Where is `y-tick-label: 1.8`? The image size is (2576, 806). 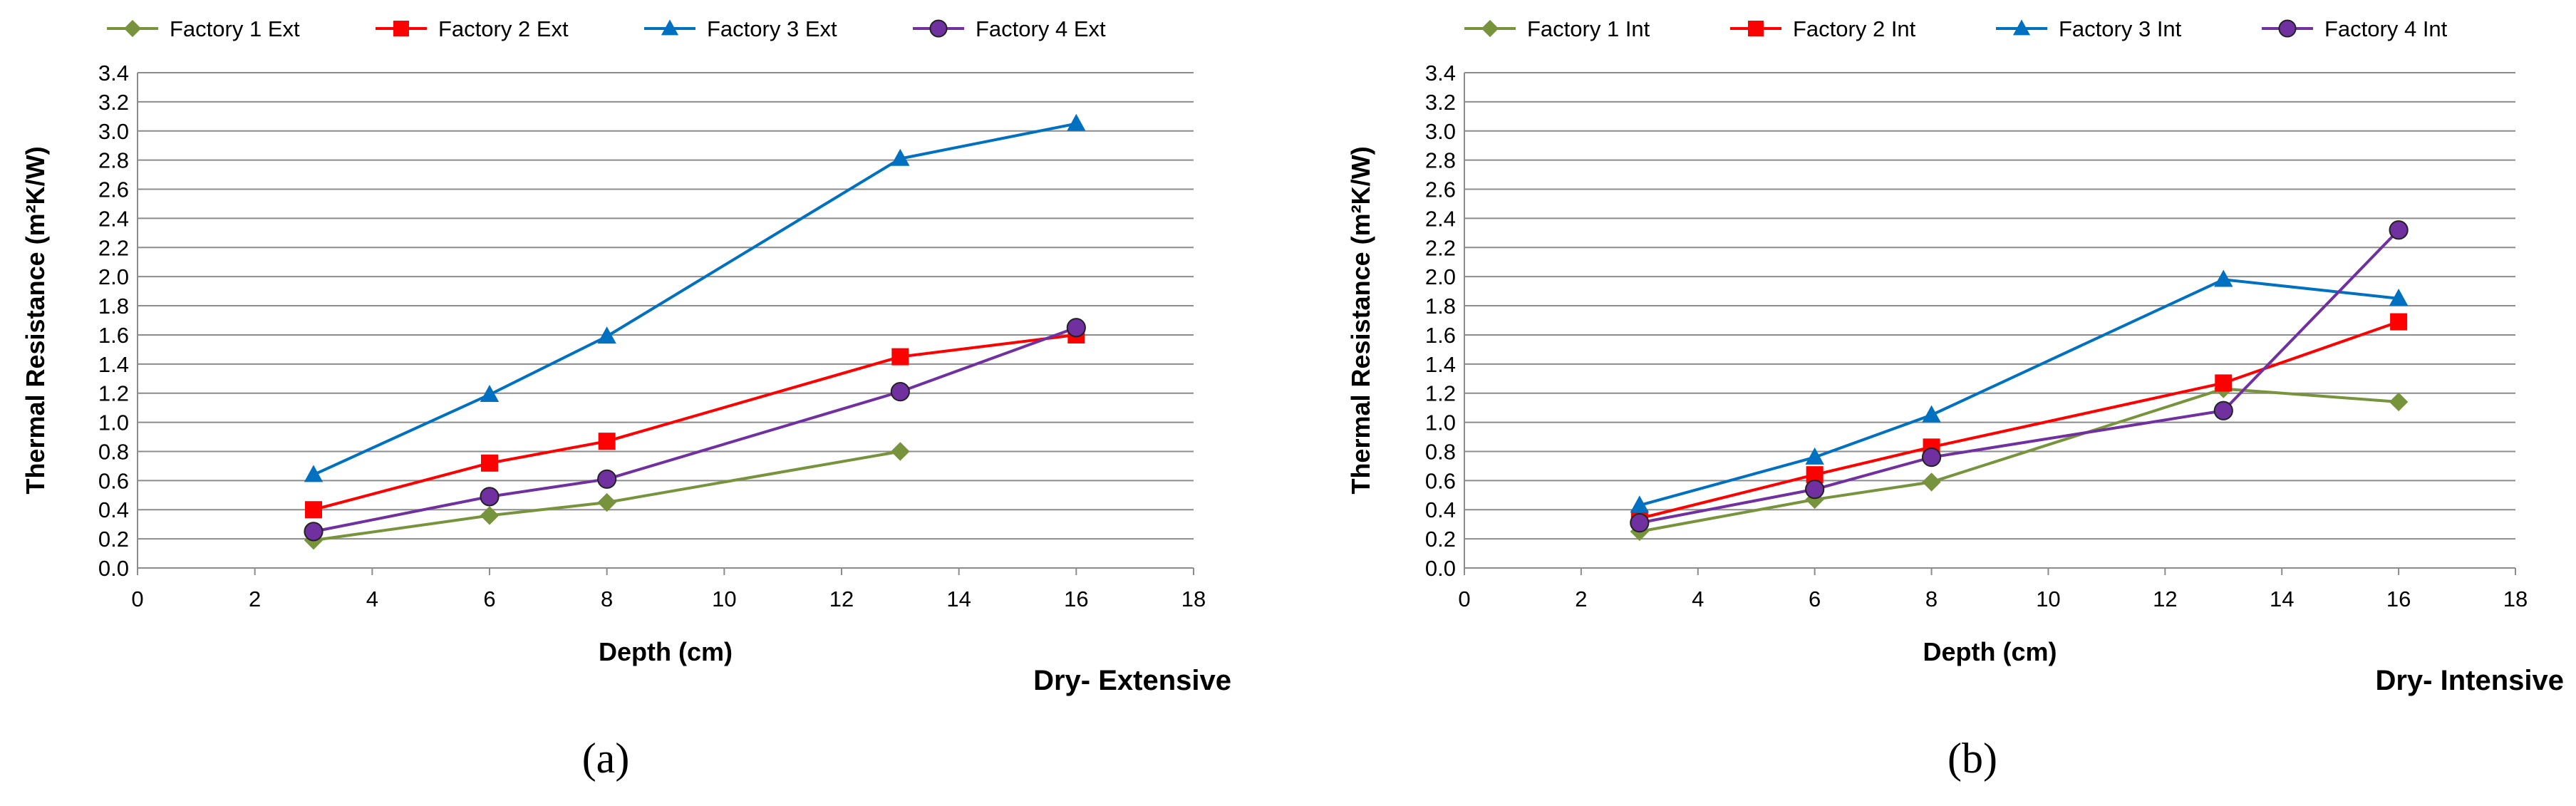 y-tick-label: 1.8 is located at coordinates (1440, 307).